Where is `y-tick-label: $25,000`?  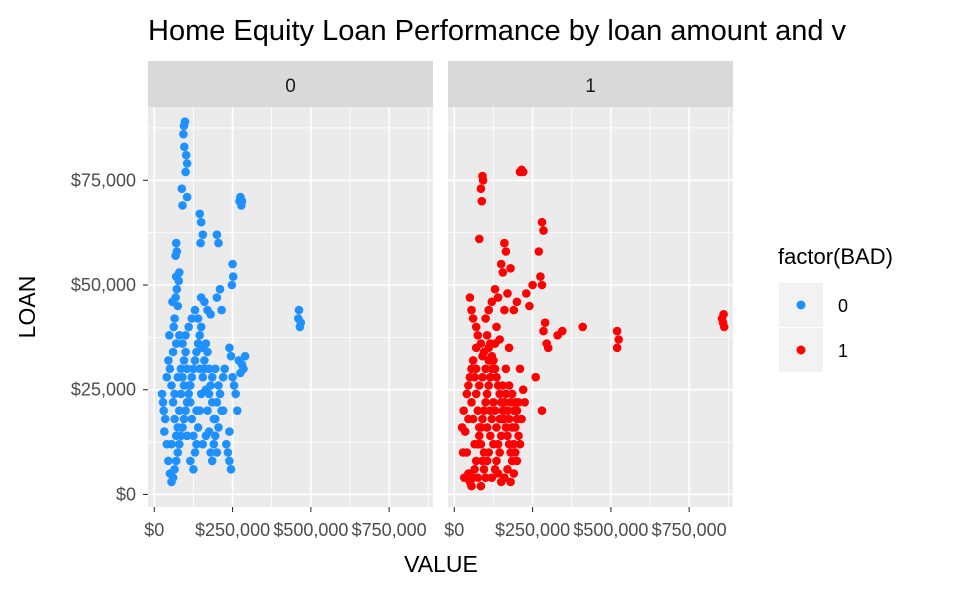
y-tick-label: $25,000 is located at coordinates (103, 390).